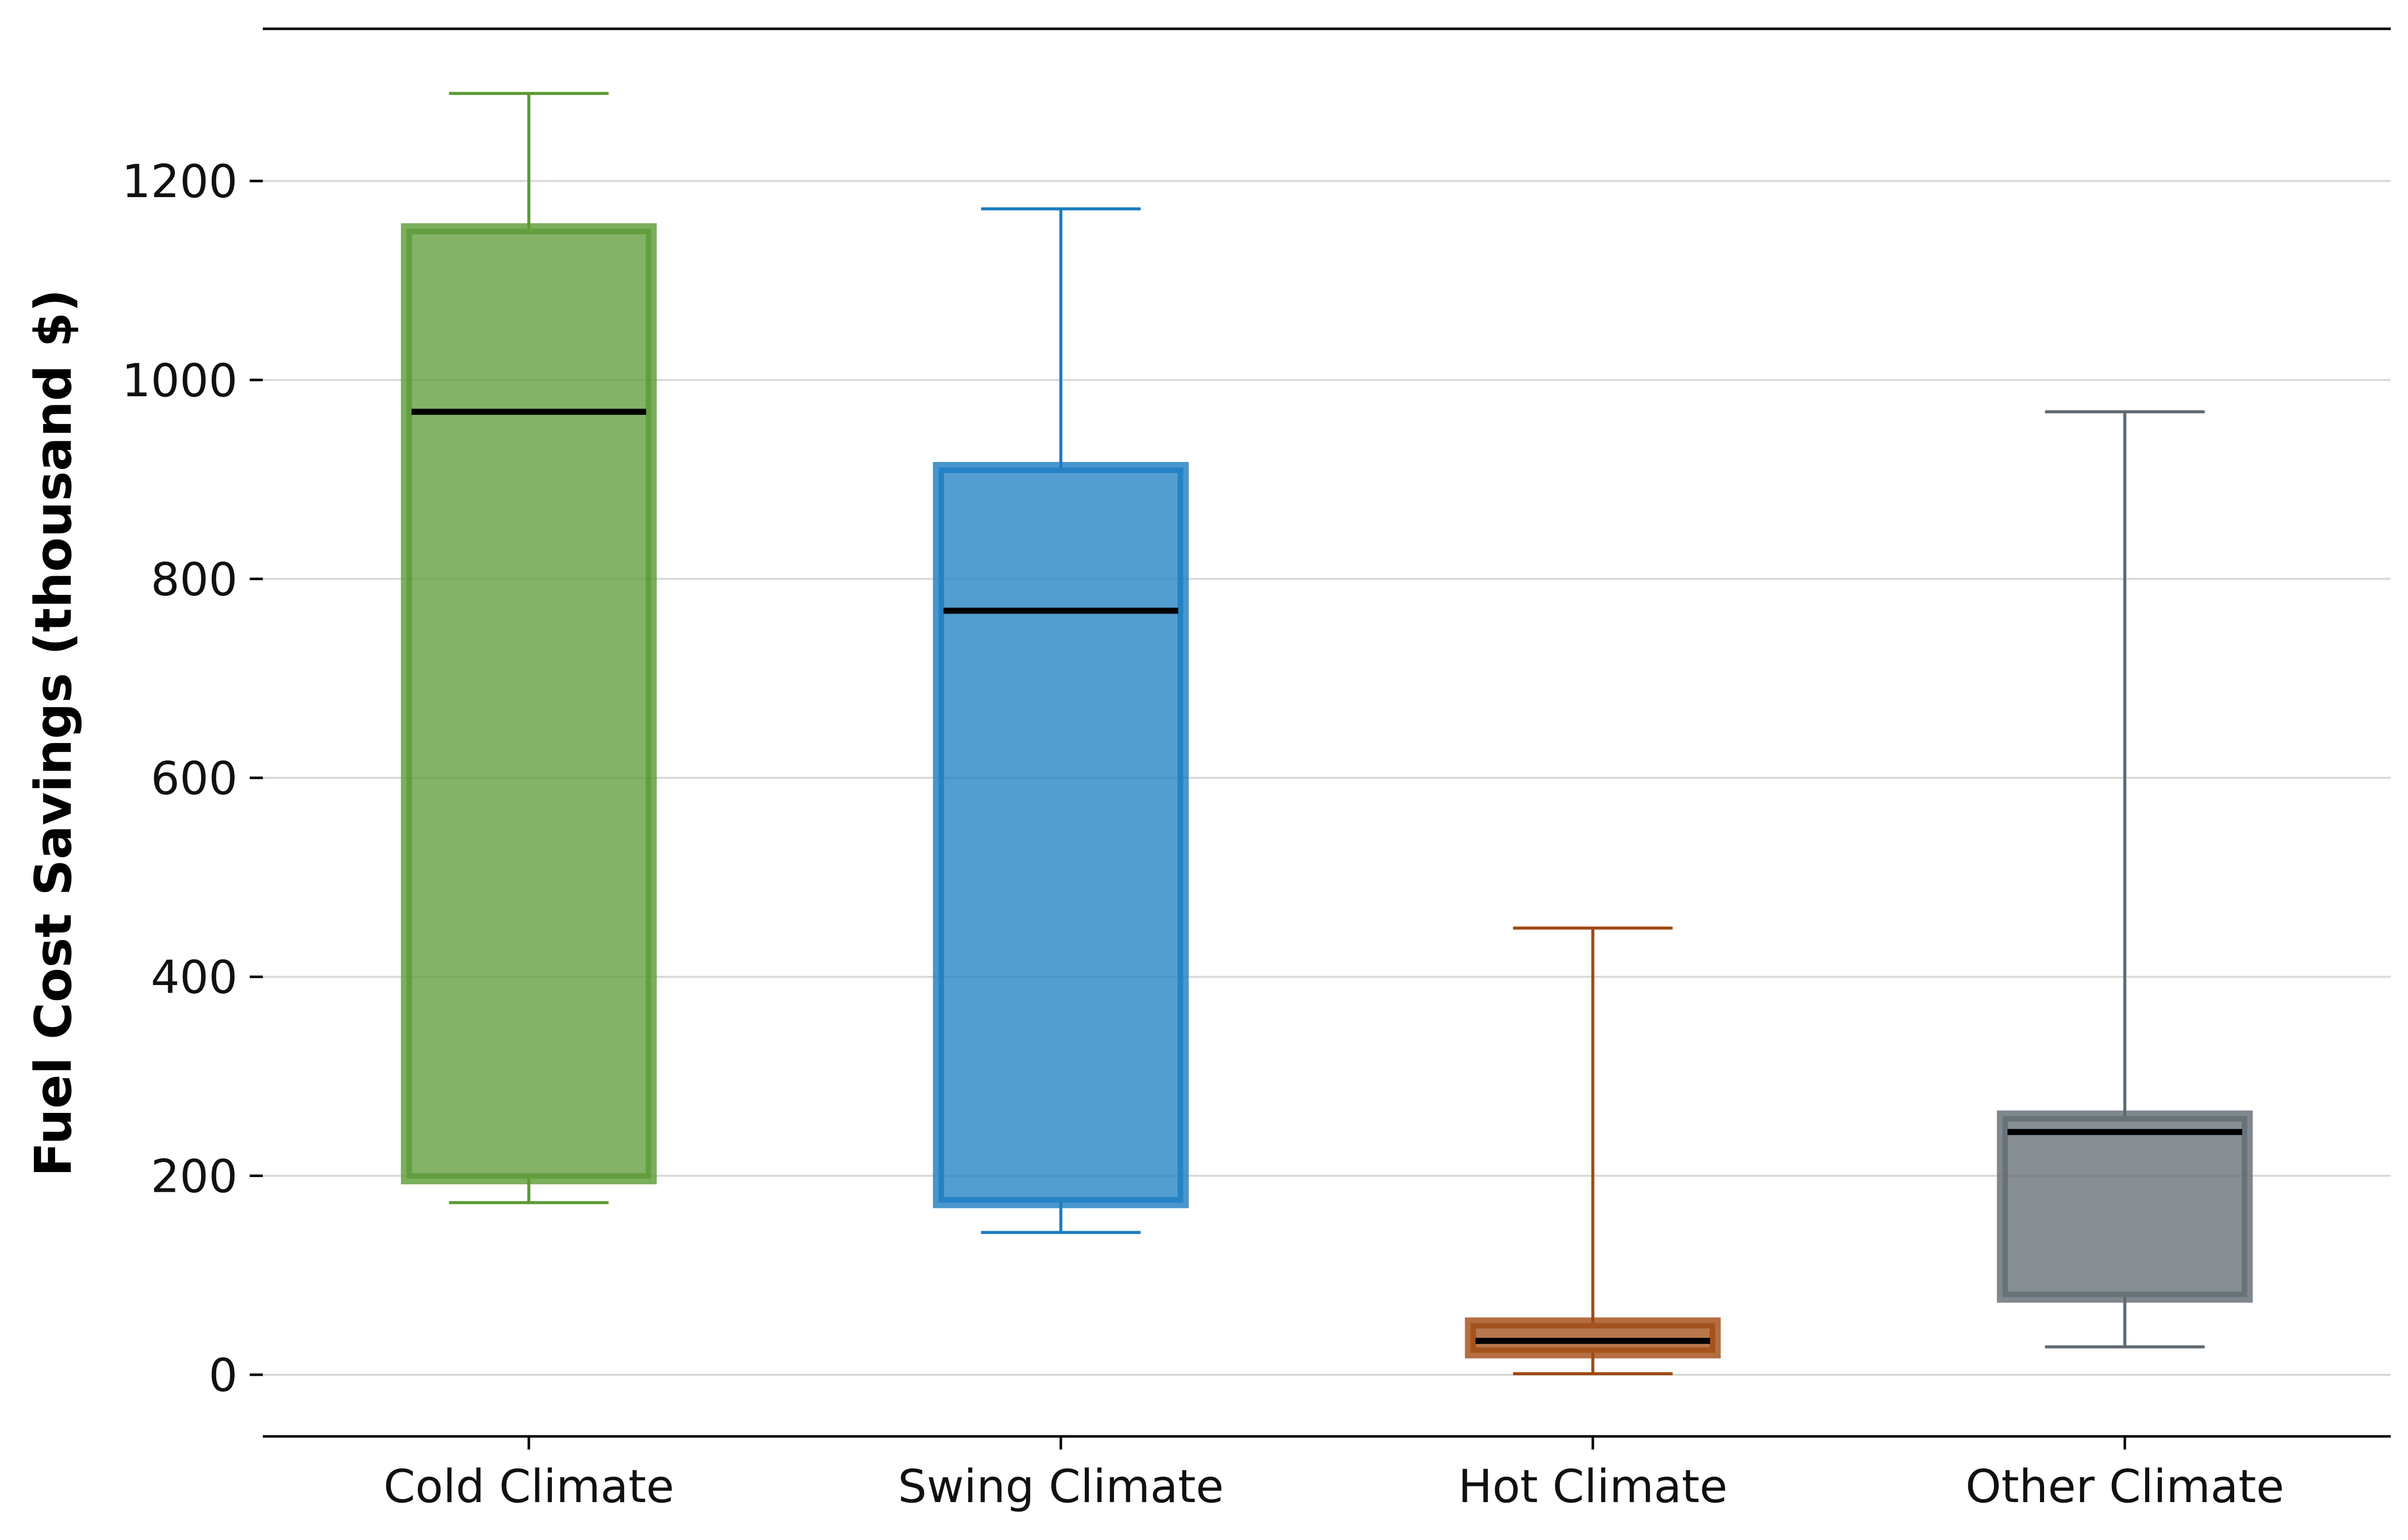 The image size is (2408, 1540). Describe the element at coordinates (2125, 879) in the screenshot. I see `box-other-climate` at that location.